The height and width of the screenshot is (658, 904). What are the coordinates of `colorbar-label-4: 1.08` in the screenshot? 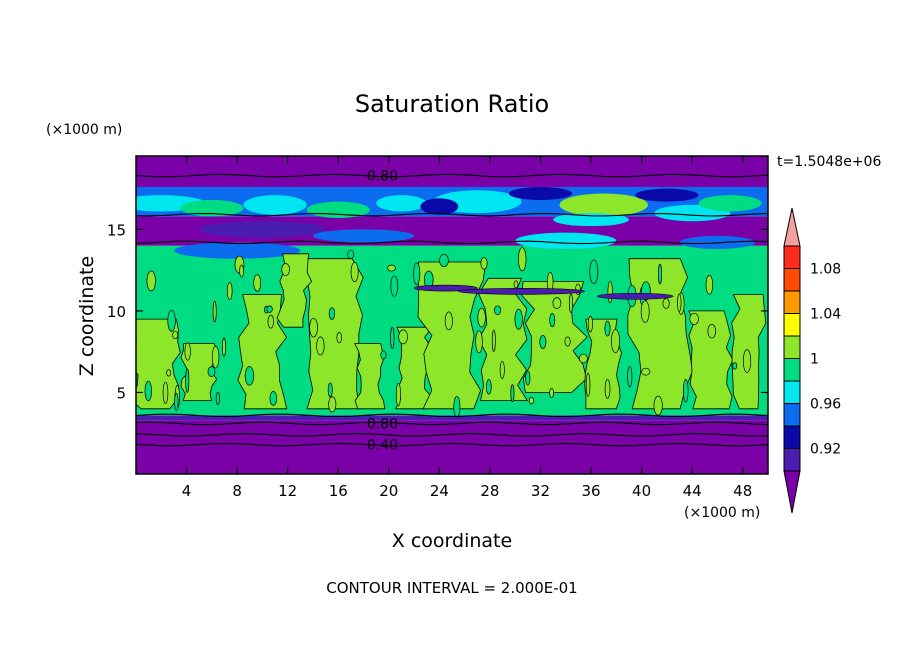 It's located at (825, 270).